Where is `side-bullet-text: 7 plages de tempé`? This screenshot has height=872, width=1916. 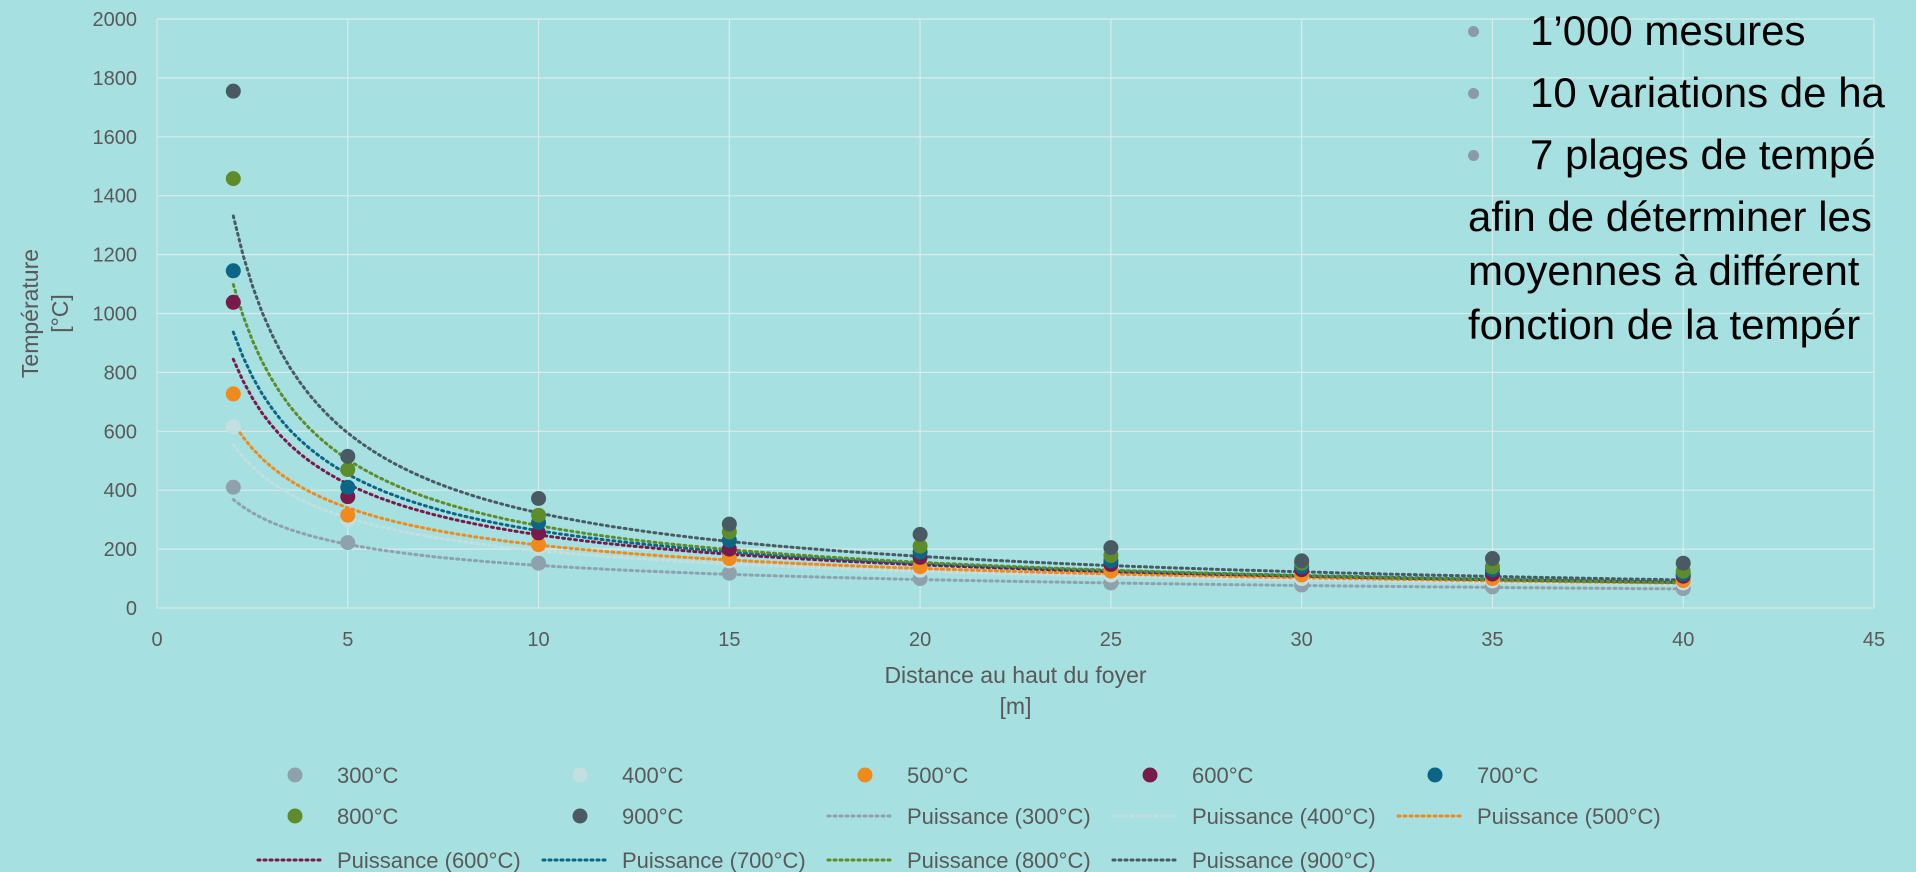
side-bullet-text: 7 plages de tempé is located at coordinates (1703, 154).